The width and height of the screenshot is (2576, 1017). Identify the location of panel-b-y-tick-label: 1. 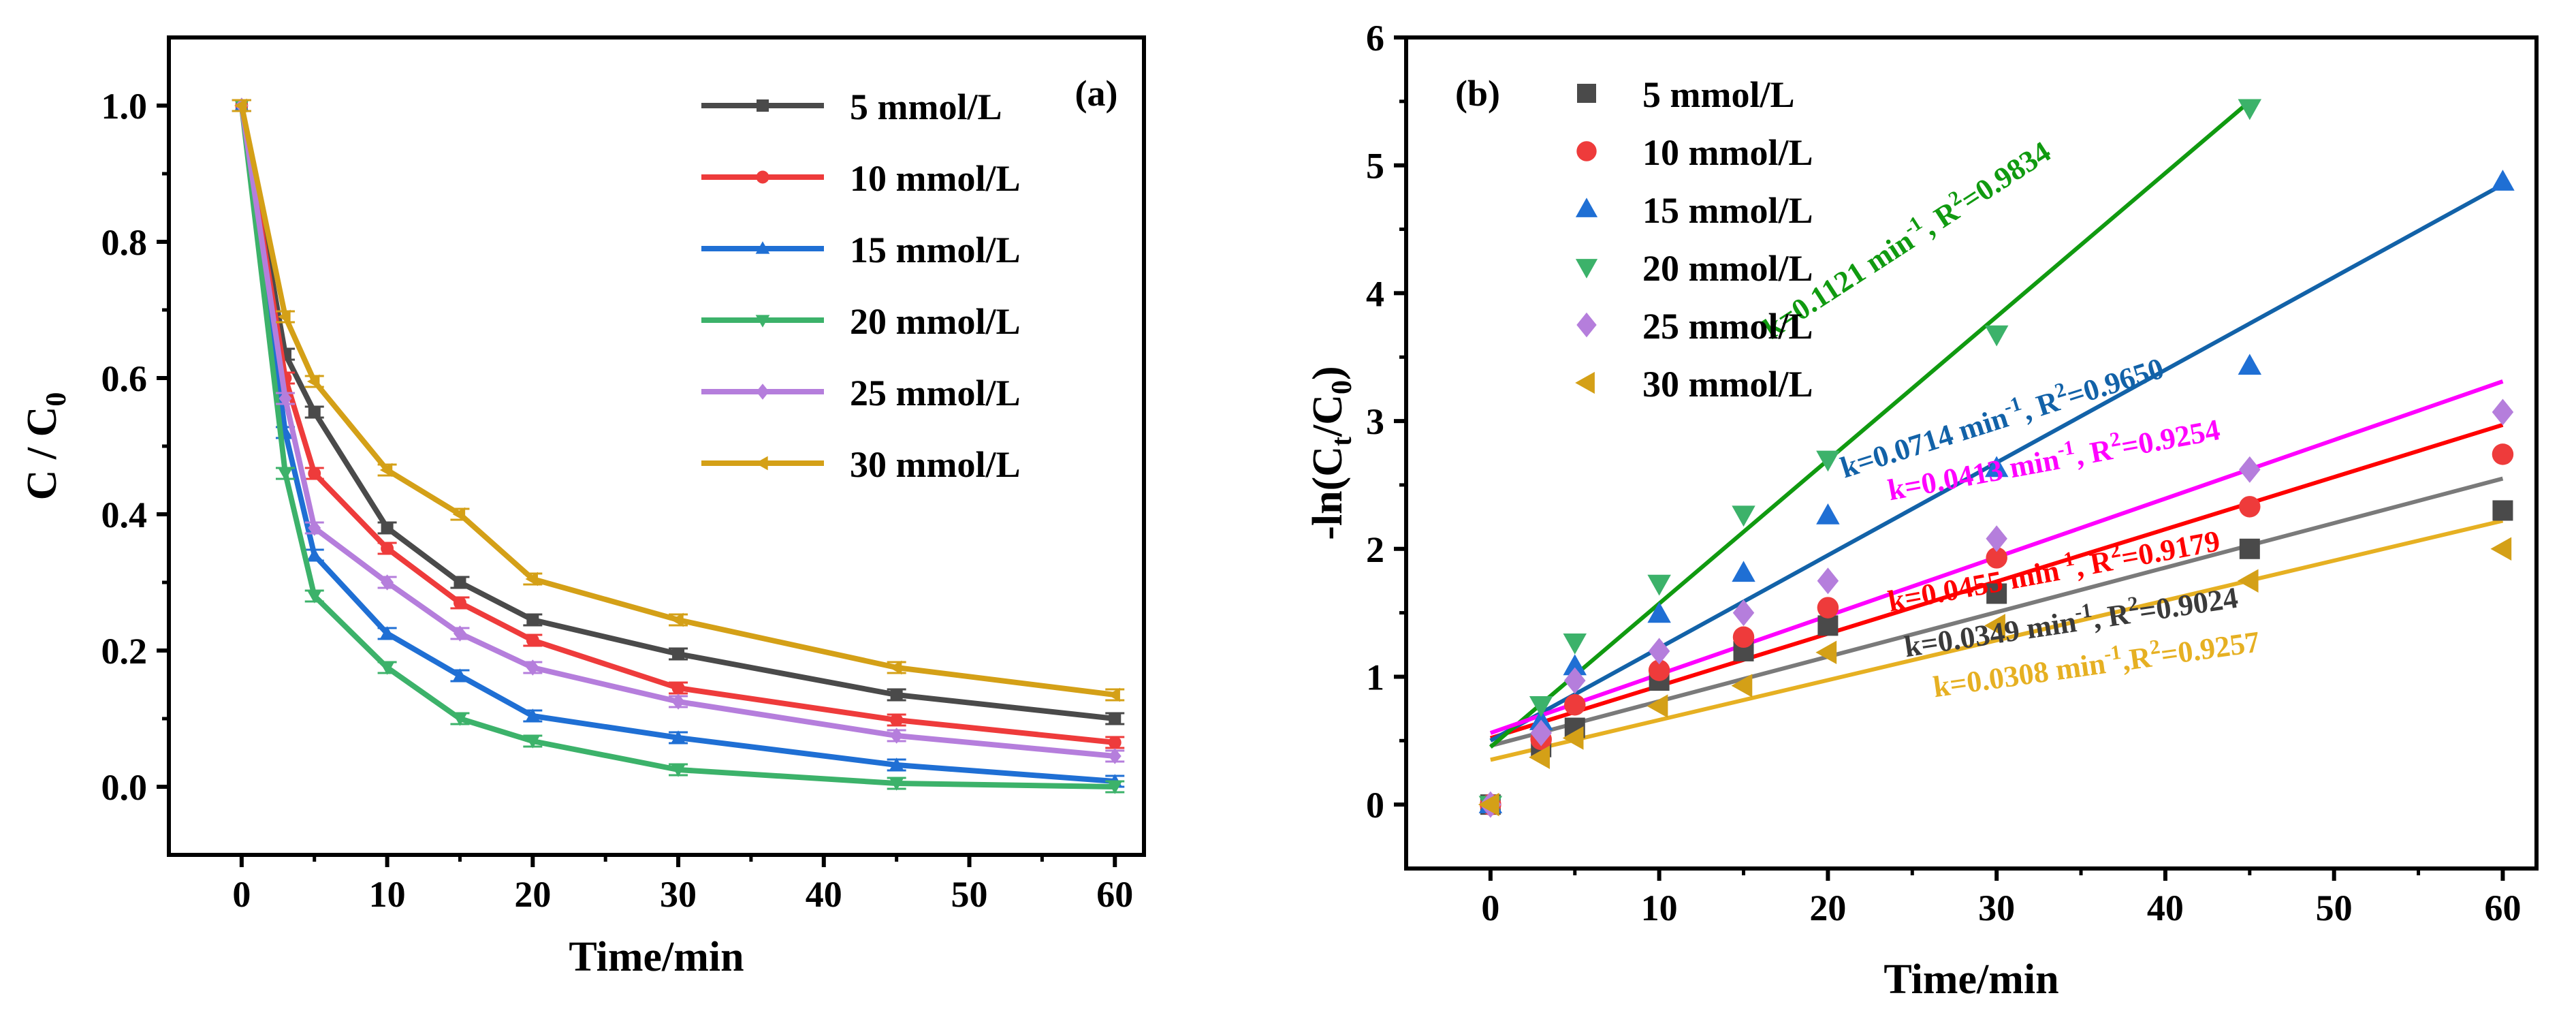
(1375, 678).